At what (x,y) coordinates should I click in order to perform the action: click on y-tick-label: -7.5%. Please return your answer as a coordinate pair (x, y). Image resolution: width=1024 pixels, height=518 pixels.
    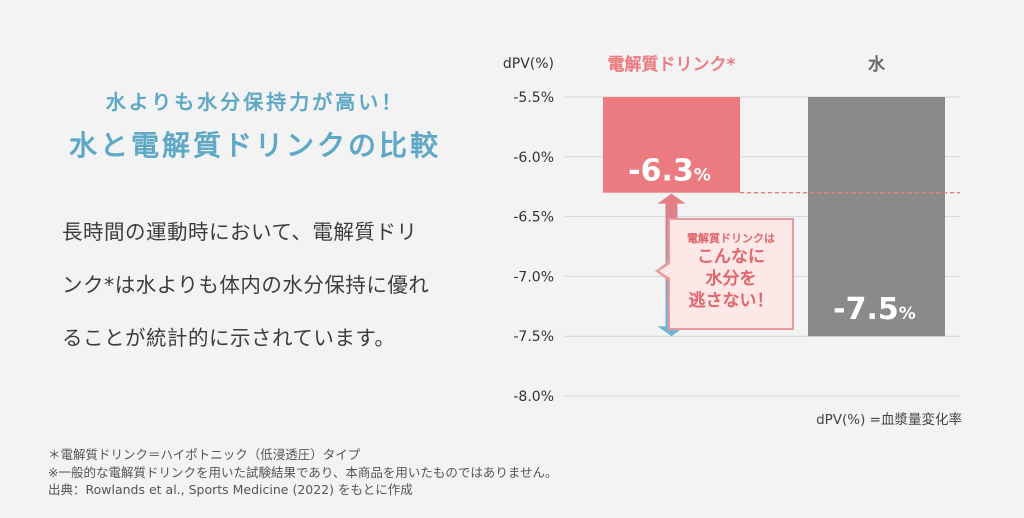
    Looking at the image, I should click on (533, 337).